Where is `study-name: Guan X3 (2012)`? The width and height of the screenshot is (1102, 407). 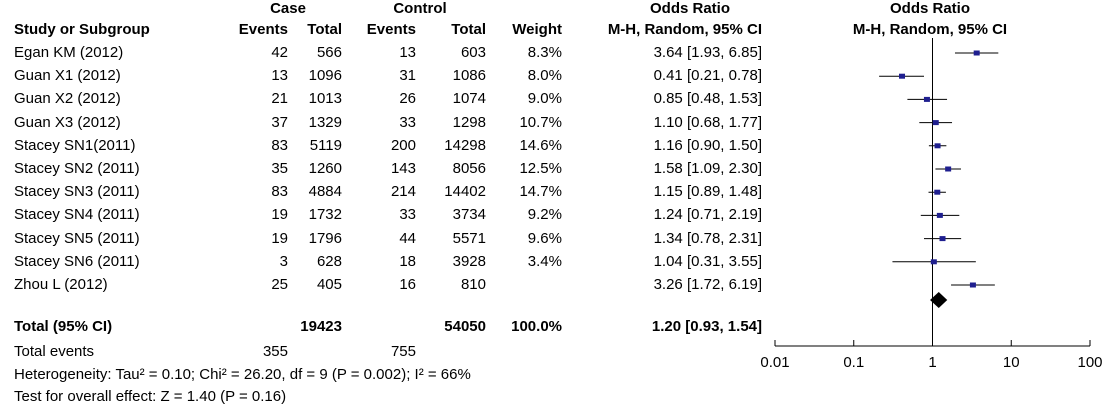 study-name: Guan X3 (2012) is located at coordinates (67, 122).